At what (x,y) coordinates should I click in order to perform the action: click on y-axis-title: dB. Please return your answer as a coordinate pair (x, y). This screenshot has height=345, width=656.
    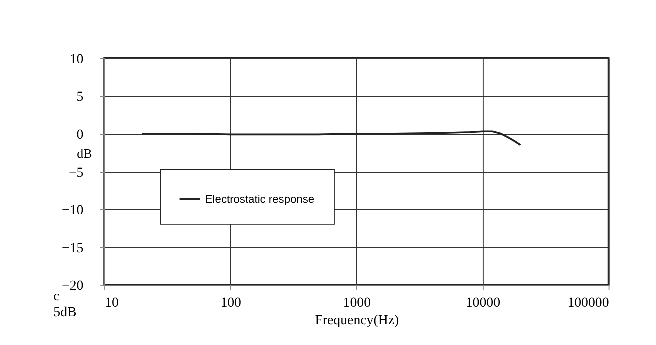
    Looking at the image, I should click on (84, 153).